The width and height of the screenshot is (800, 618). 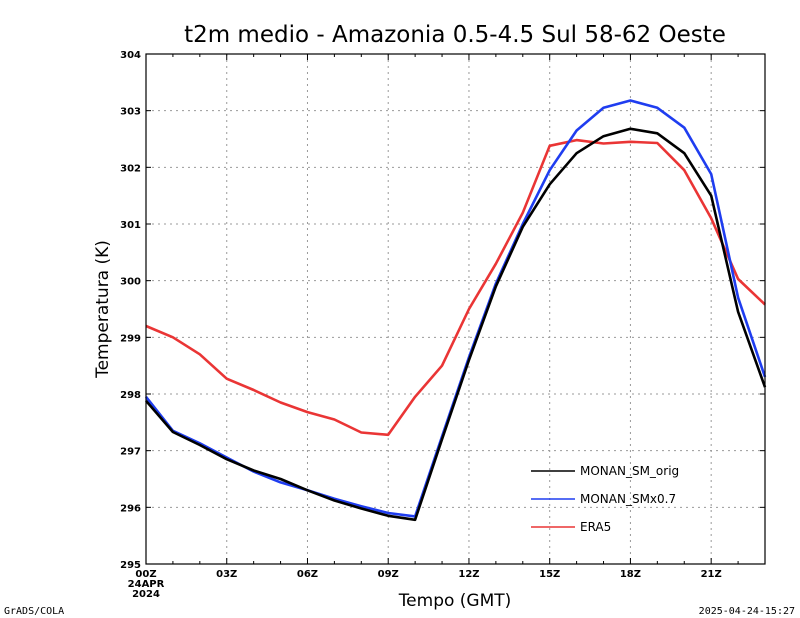 I want to click on y-tick-label: 303, so click(x=130, y=112).